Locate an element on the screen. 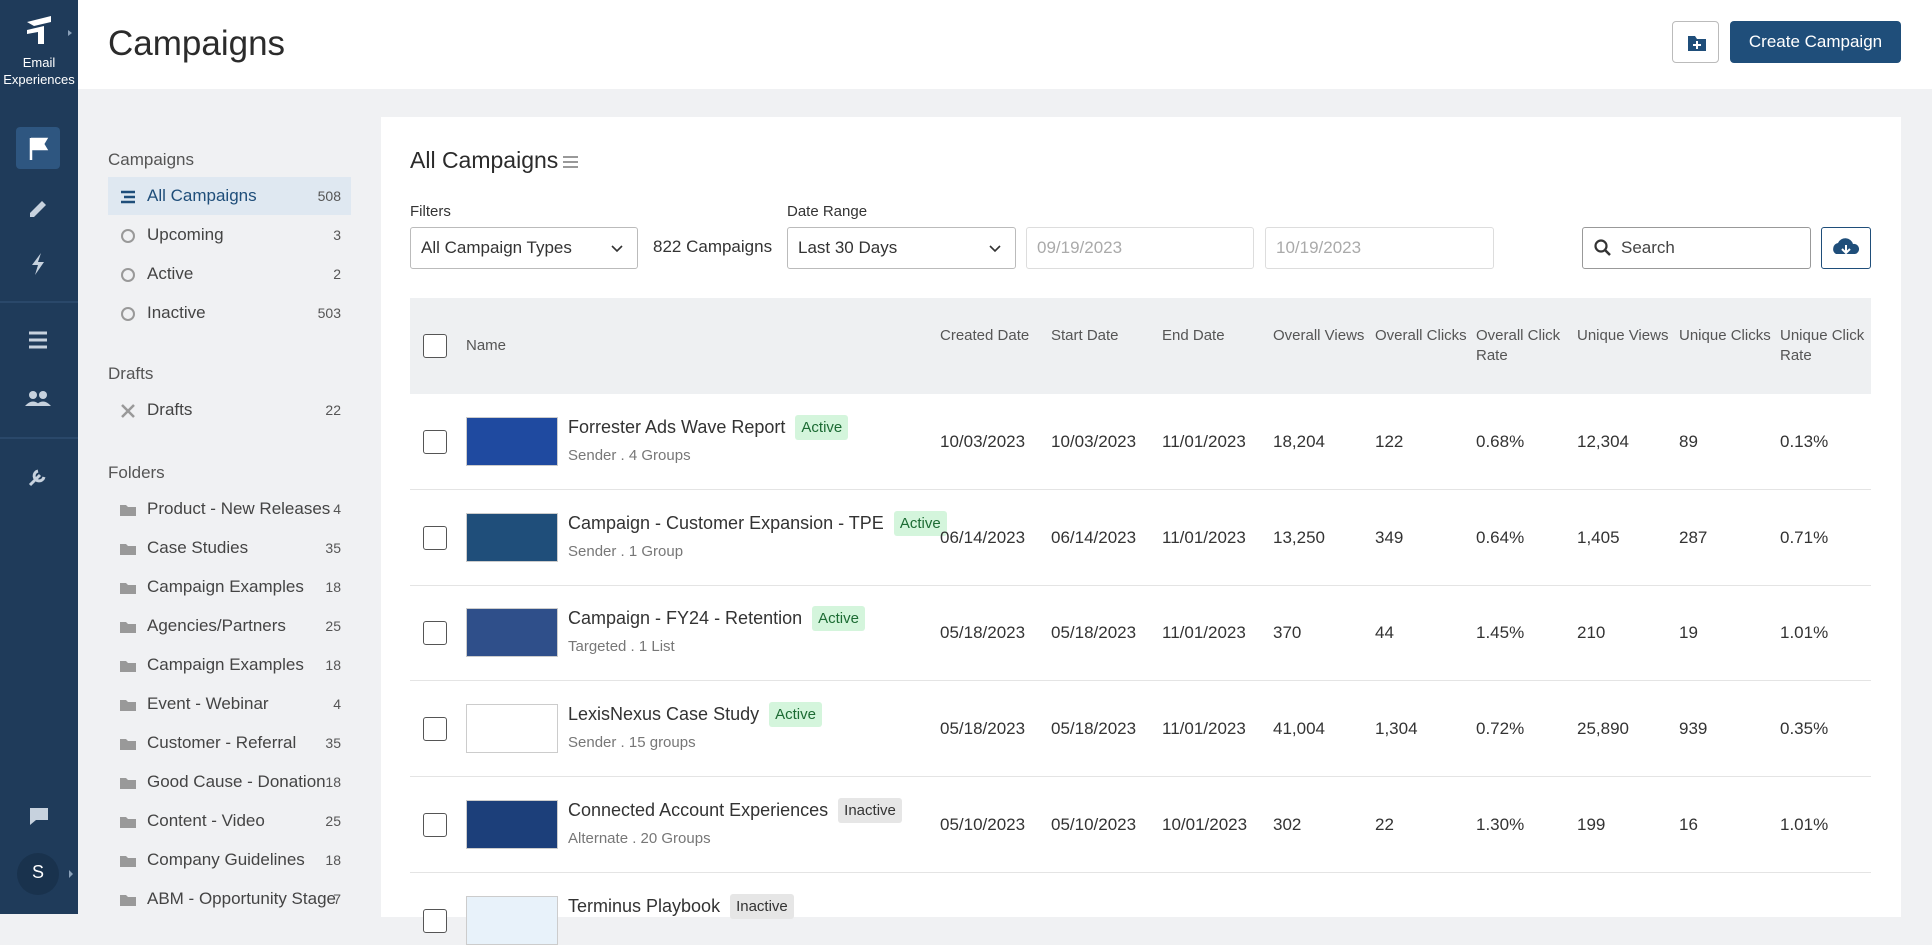 This screenshot has height=945, width=1932. nav-item: Case Studies 35 is located at coordinates (229, 548).